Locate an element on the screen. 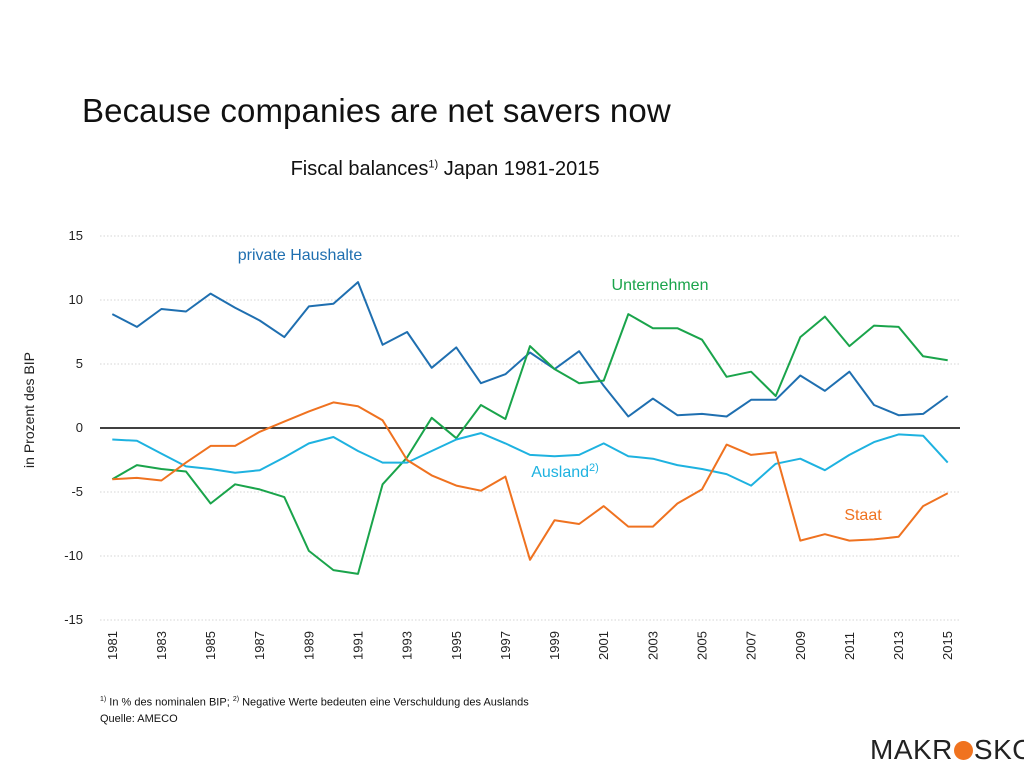  series-line-ausland is located at coordinates (530, 459).